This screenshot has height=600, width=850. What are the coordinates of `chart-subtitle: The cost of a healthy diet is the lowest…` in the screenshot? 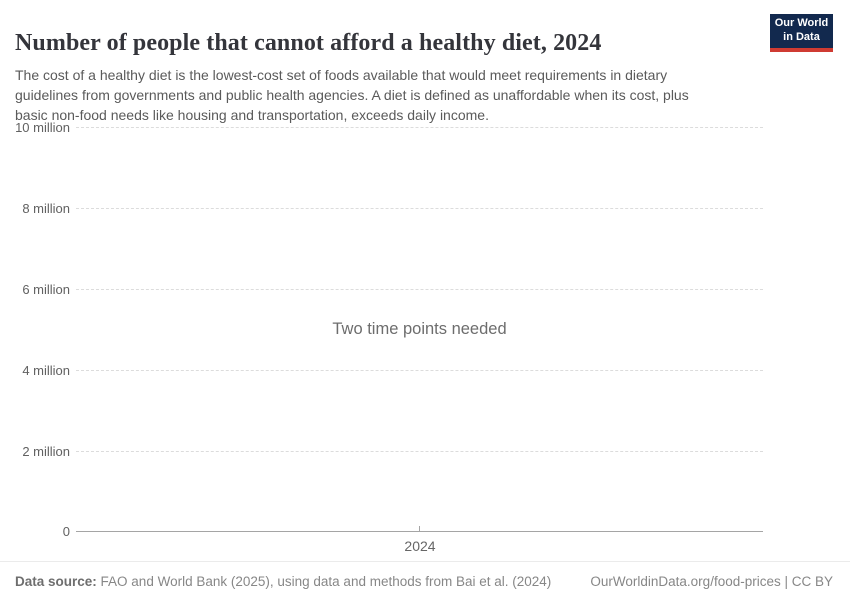 It's located at (352, 95).